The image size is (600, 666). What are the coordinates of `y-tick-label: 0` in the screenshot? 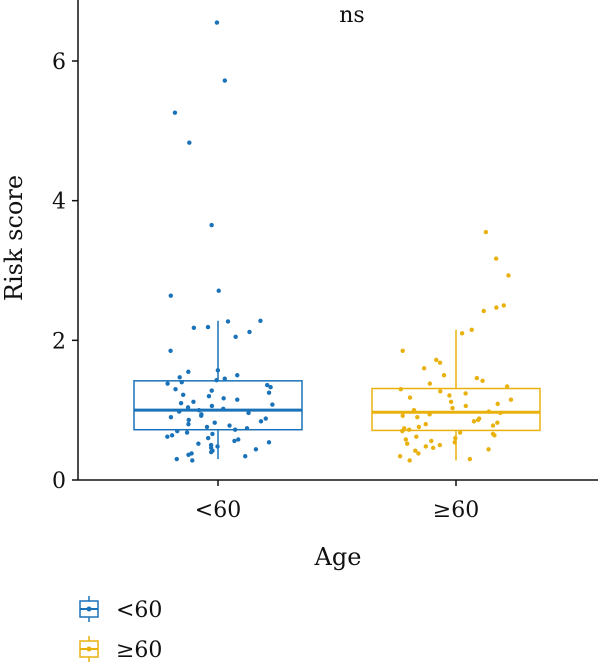 It's located at (59, 481).